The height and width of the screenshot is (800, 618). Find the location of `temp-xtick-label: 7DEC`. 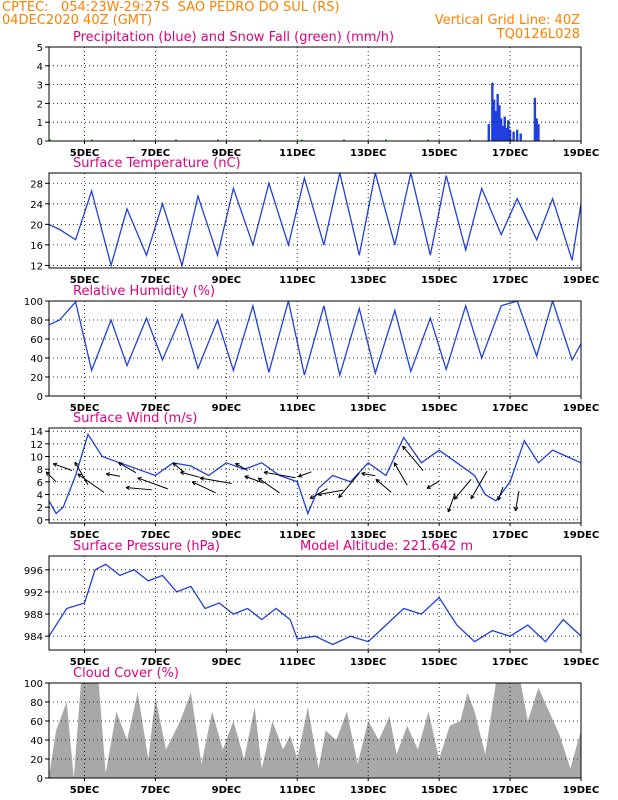

temp-xtick-label: 7DEC is located at coordinates (155, 280).